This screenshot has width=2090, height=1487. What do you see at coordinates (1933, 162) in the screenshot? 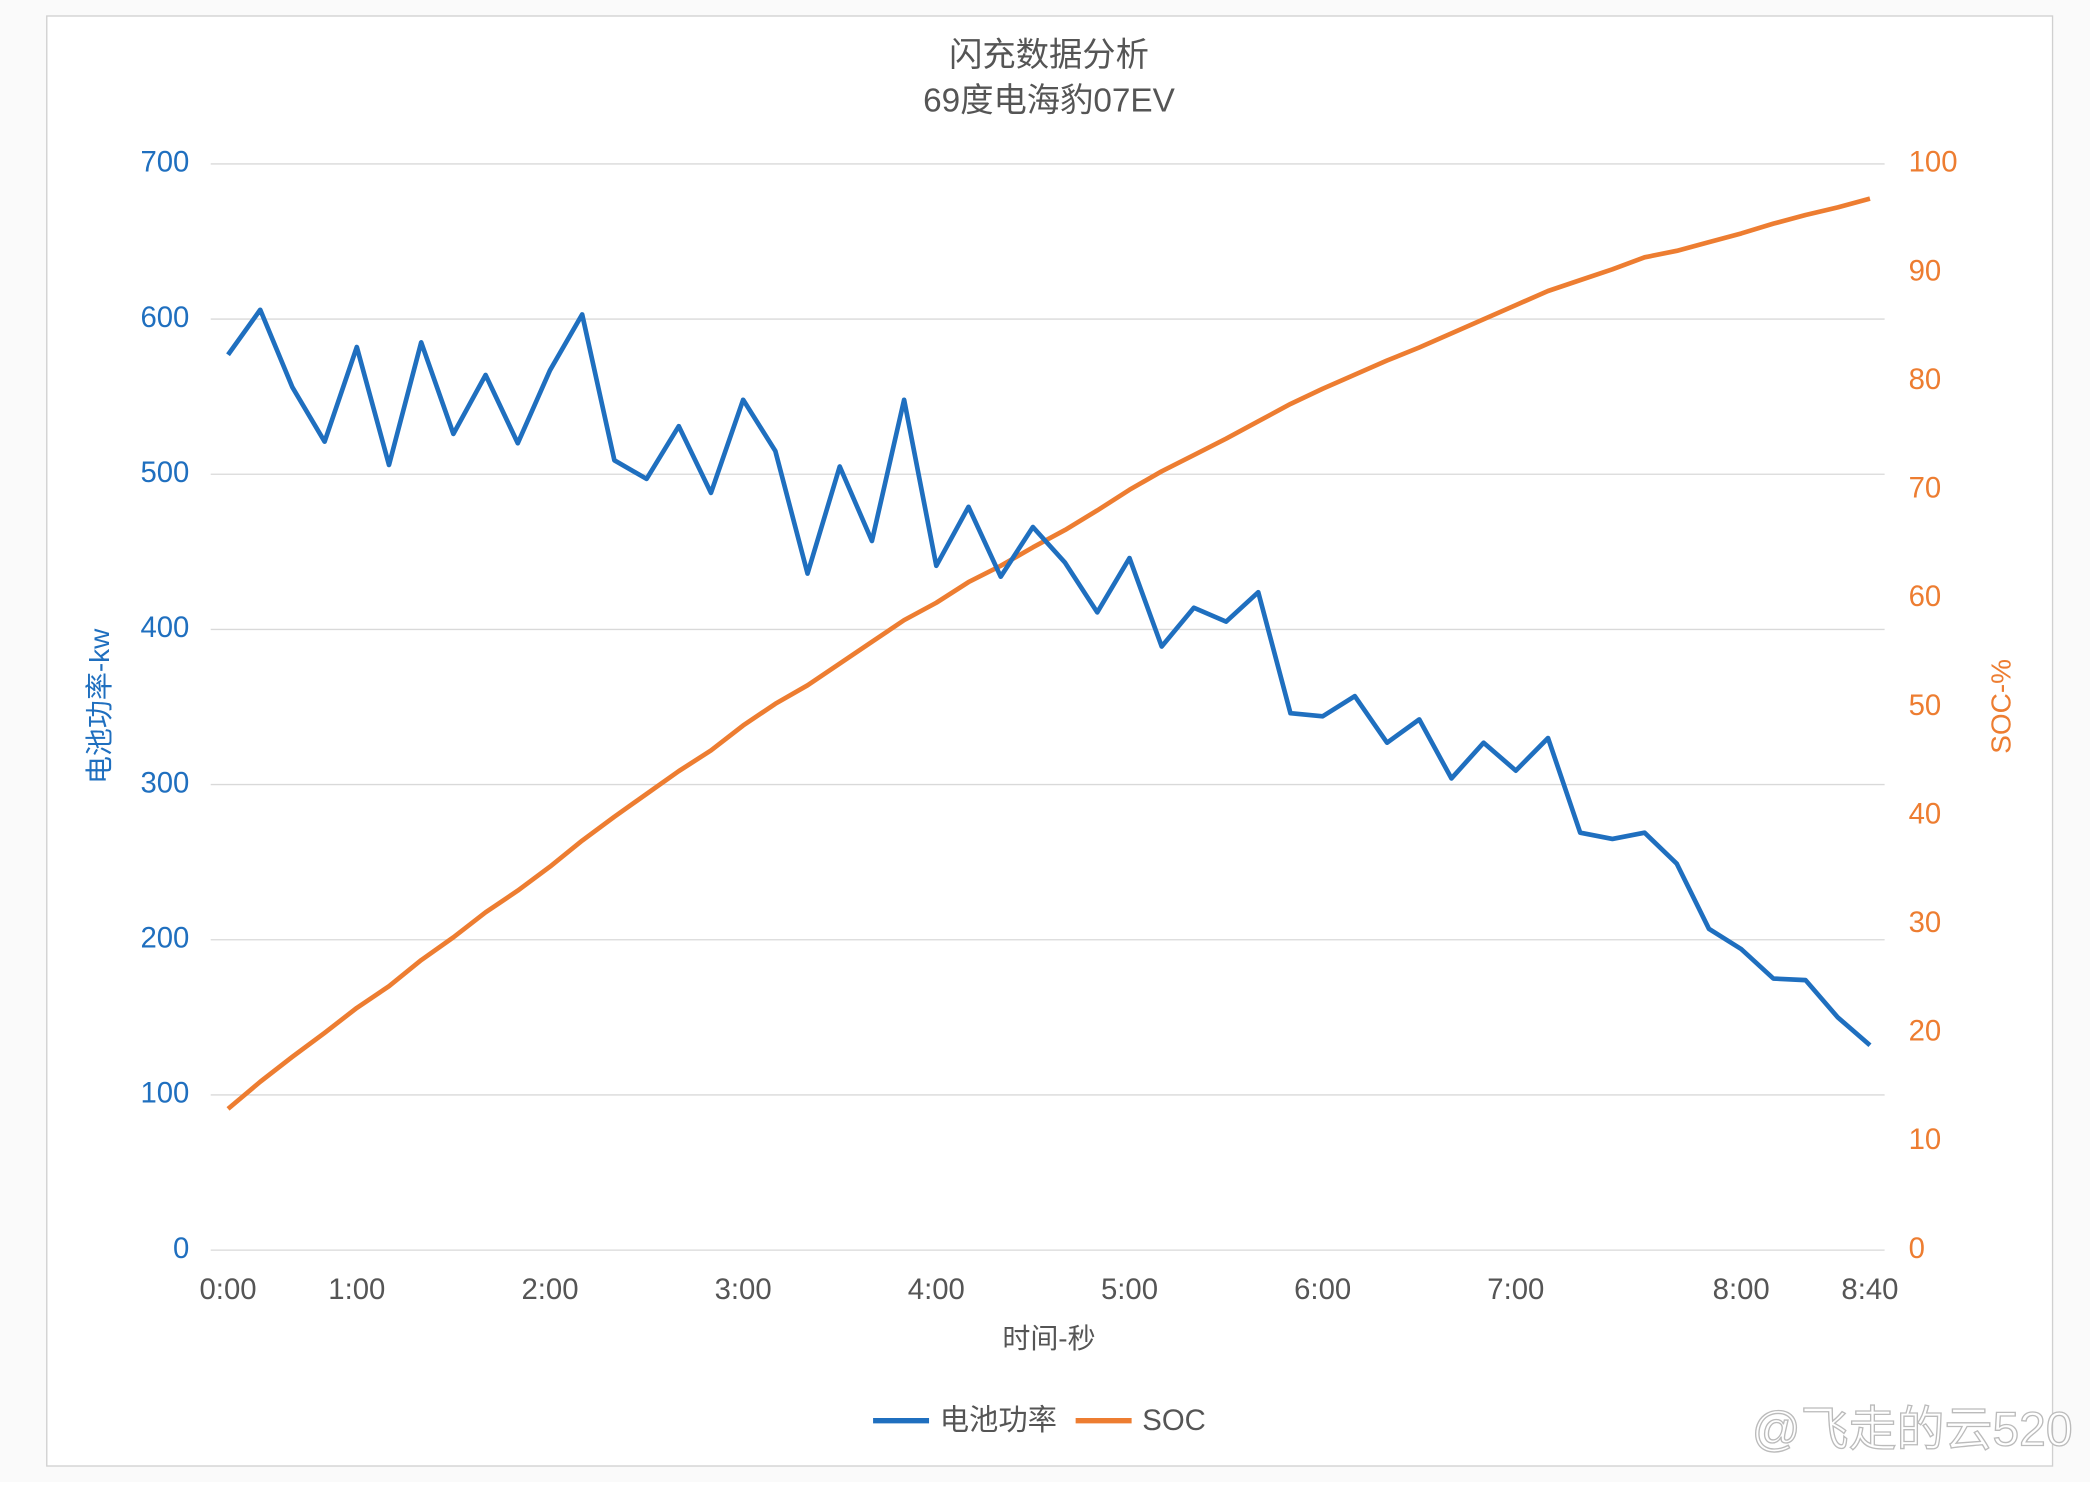
I see `y2-tick-label: 100` at bounding box center [1933, 162].